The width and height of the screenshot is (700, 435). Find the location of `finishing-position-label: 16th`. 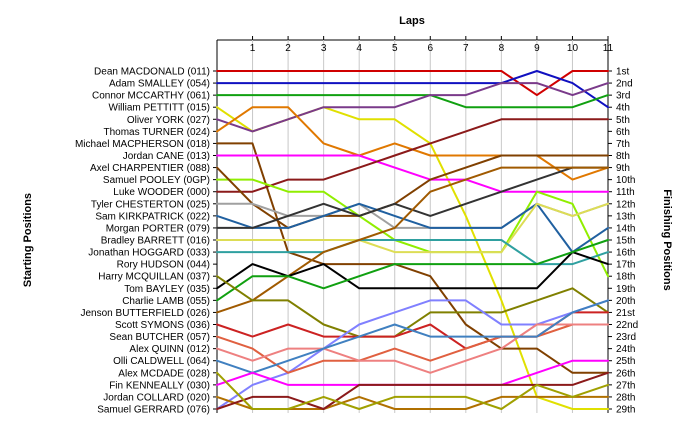

finishing-position-label: 16th is located at coordinates (625, 253).